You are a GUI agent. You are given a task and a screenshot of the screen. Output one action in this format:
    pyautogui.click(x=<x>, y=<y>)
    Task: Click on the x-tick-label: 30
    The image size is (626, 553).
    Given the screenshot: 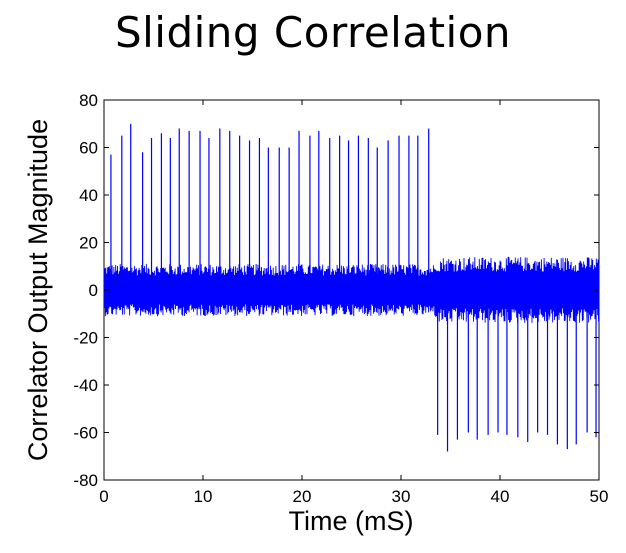 What is the action you would take?
    pyautogui.click(x=401, y=496)
    